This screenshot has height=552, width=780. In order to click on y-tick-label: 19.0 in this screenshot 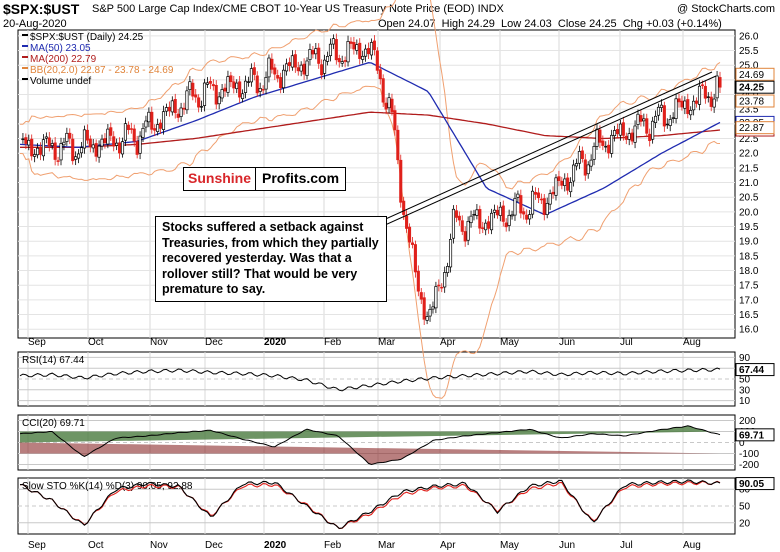, I will do `click(749, 242)`.